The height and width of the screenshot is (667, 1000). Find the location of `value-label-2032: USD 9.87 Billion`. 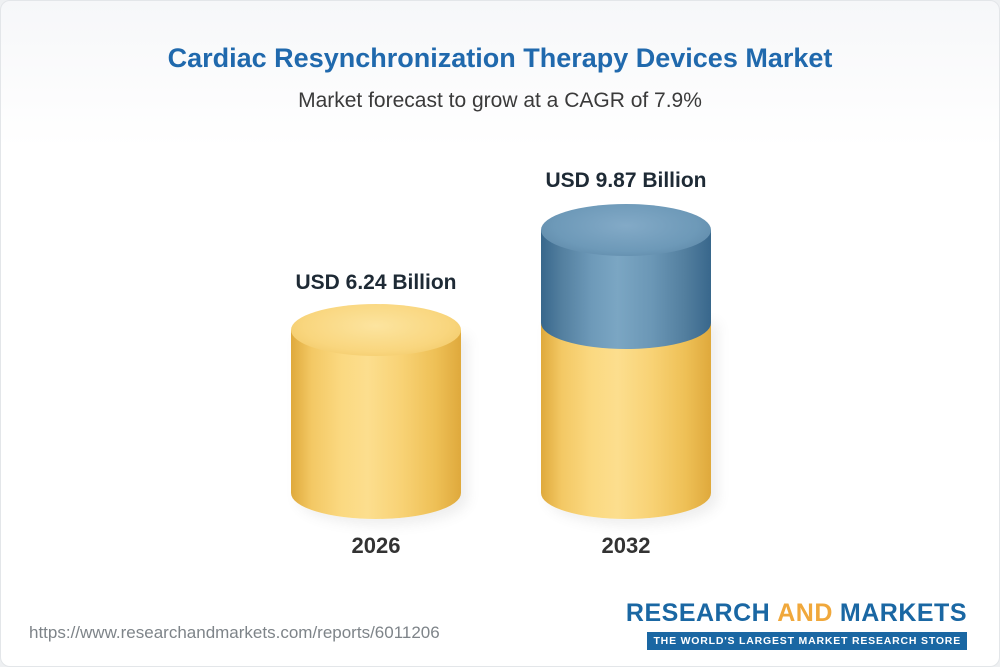

value-label-2032: USD 9.87 Billion is located at coordinates (626, 180).